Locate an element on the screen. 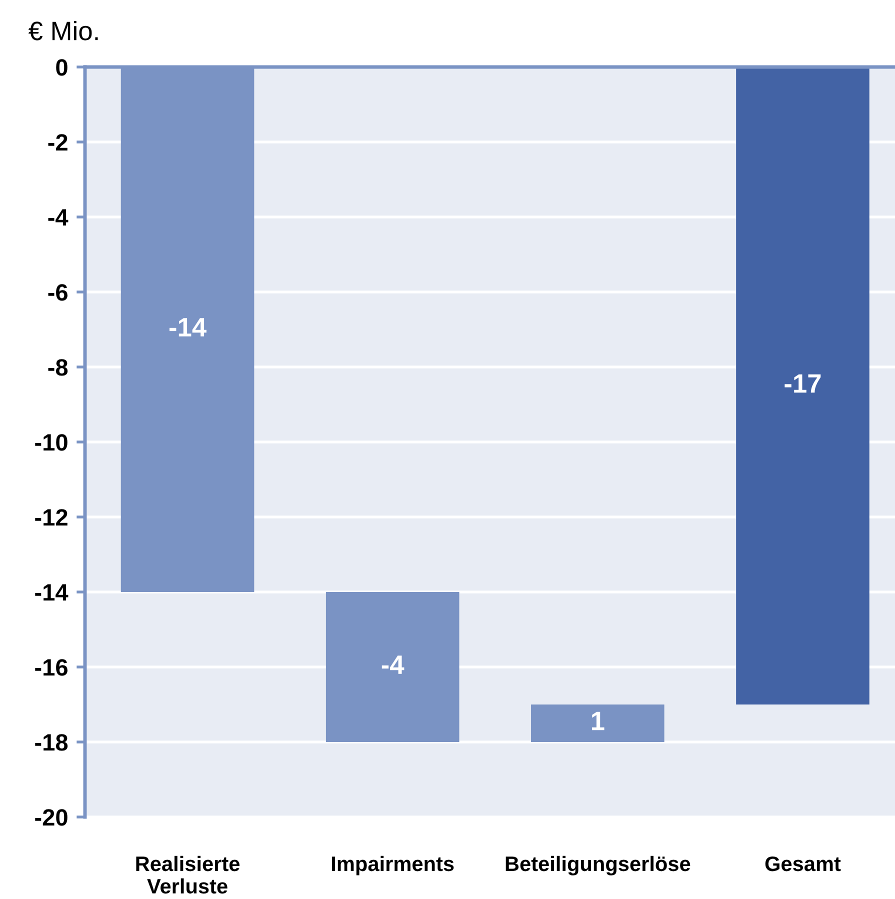 Image resolution: width=895 pixels, height=899 pixels. y-tick-label: -12 is located at coordinates (51, 517).